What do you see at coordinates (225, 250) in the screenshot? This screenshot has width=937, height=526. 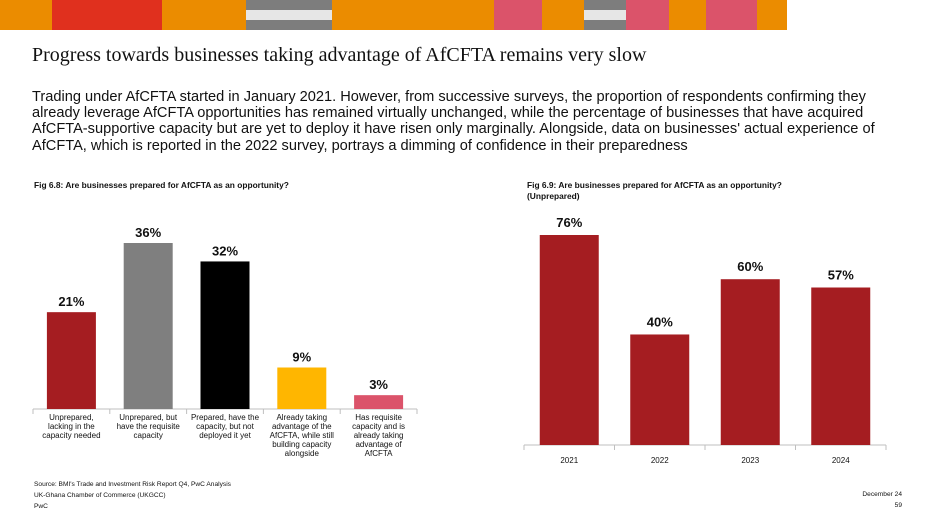 I see `data-label: 32%` at bounding box center [225, 250].